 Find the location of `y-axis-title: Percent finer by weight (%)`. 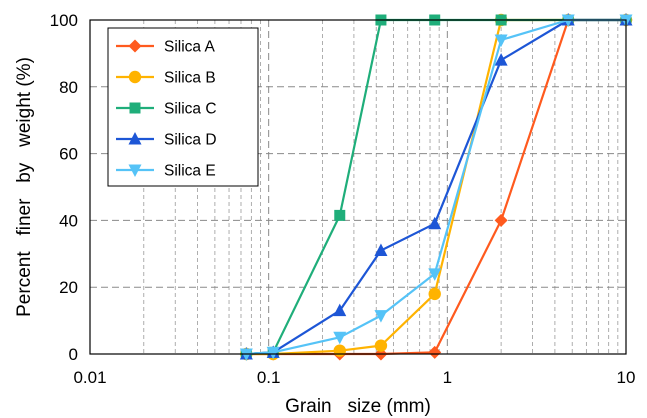

y-axis-title: Percent finer by weight (%) is located at coordinates (24, 187).